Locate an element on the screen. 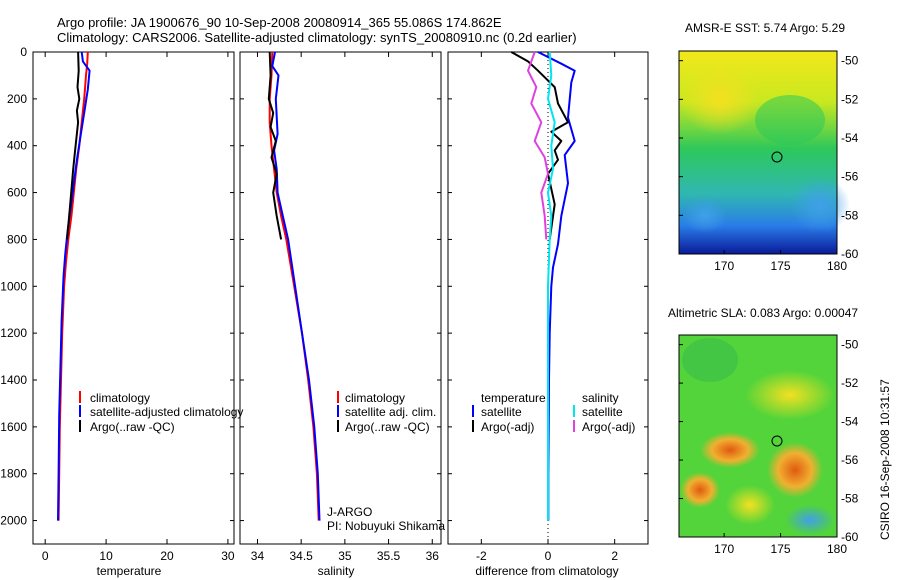 Image resolution: width=900 pixels, height=580 pixels. sst-map is located at coordinates (764, 152).